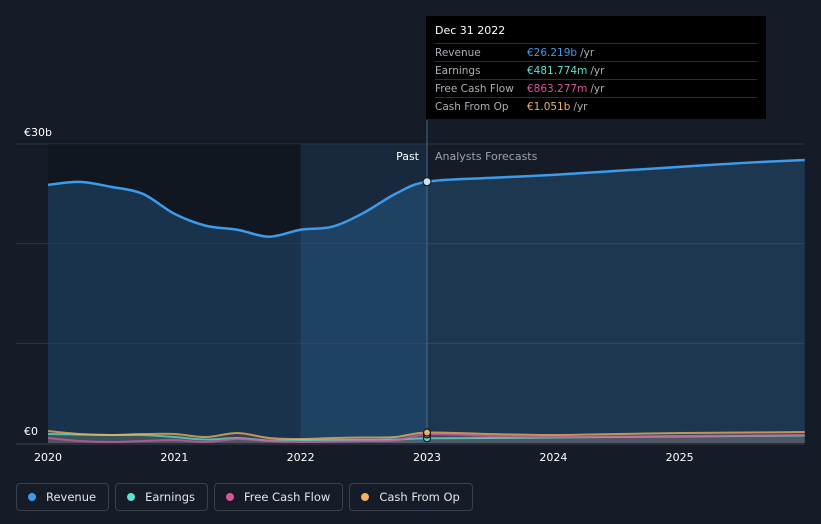 The width and height of the screenshot is (821, 524). What do you see at coordinates (408, 156) in the screenshot?
I see `past-label: Past` at bounding box center [408, 156].